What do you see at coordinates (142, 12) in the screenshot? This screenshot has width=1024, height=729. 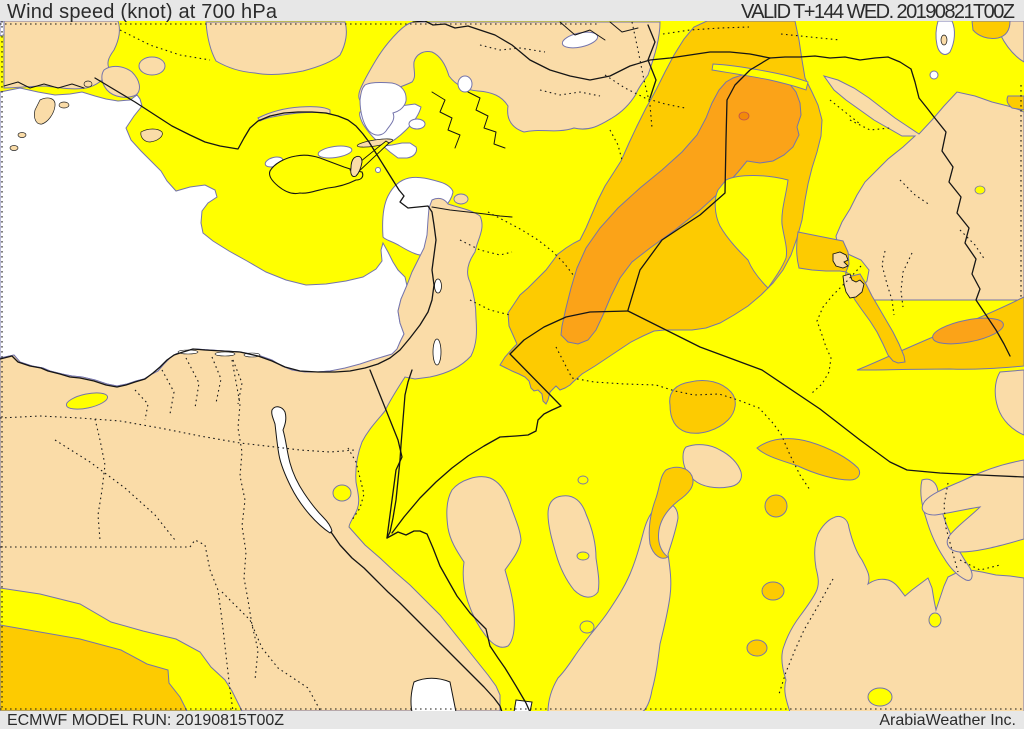 I see `svg-text: Wind speed (knot) at 700 hPa` at bounding box center [142, 12].